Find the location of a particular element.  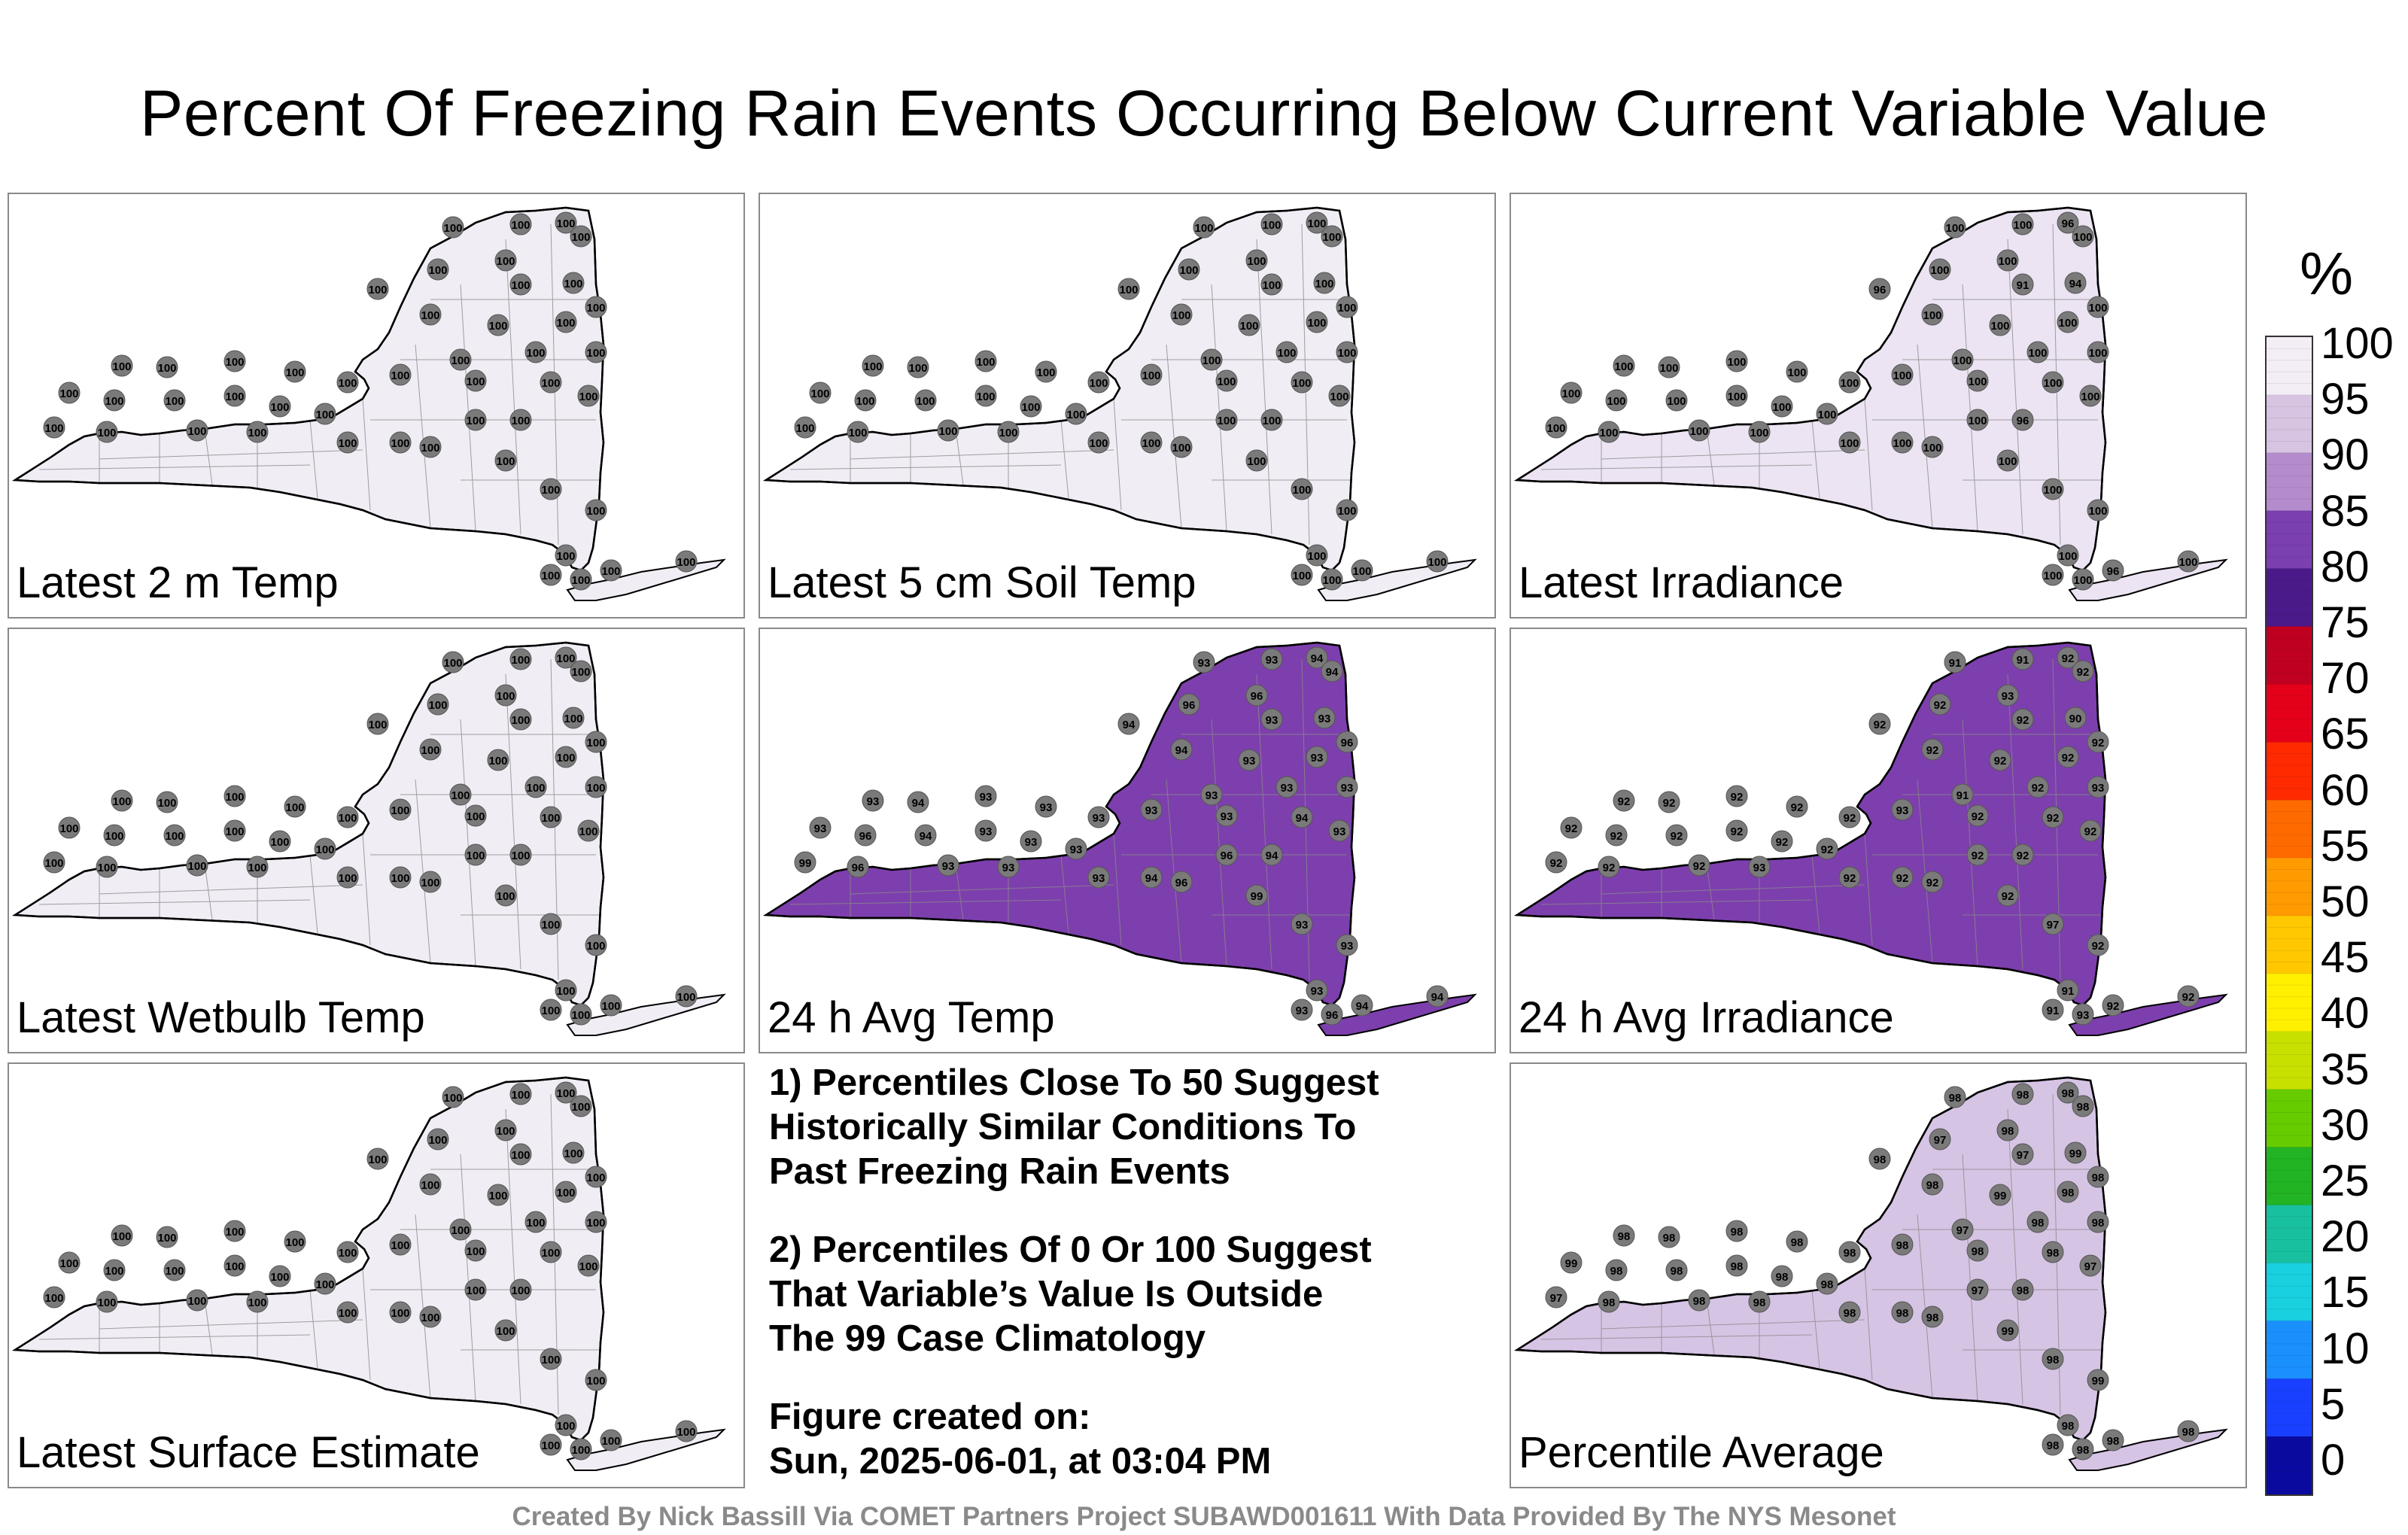

panel-label: Latest Surface Estimate is located at coordinates (248, 1452).